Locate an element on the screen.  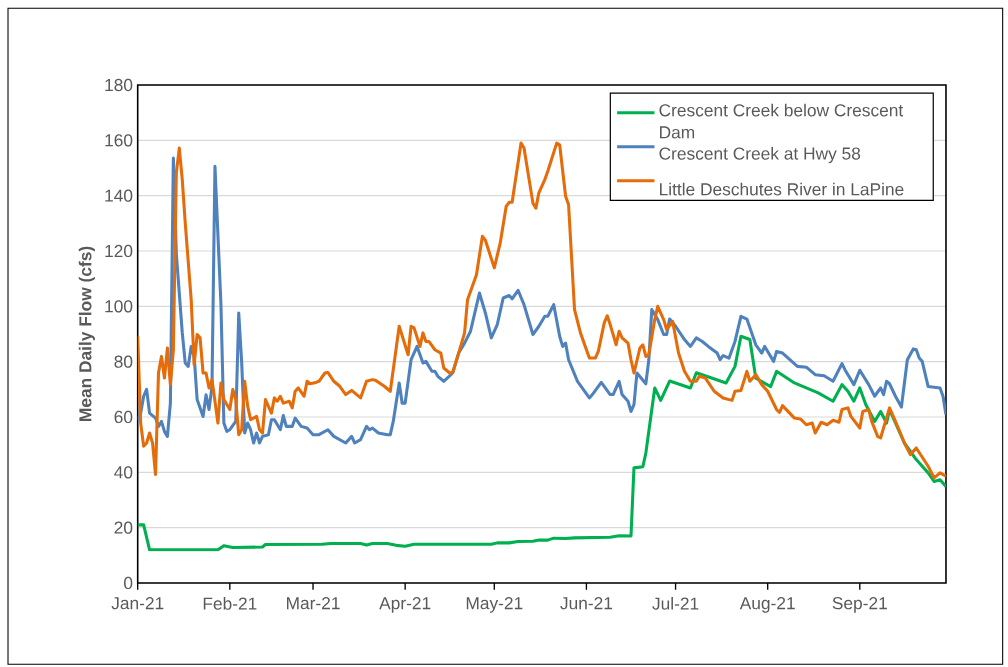
x-tick-label: Jul-21 is located at coordinates (675, 603).